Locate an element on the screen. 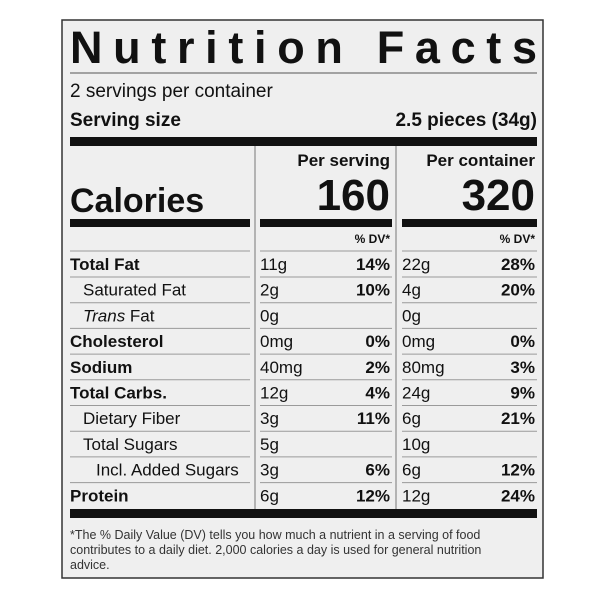  daily-value: 11% is located at coordinates (373, 418).